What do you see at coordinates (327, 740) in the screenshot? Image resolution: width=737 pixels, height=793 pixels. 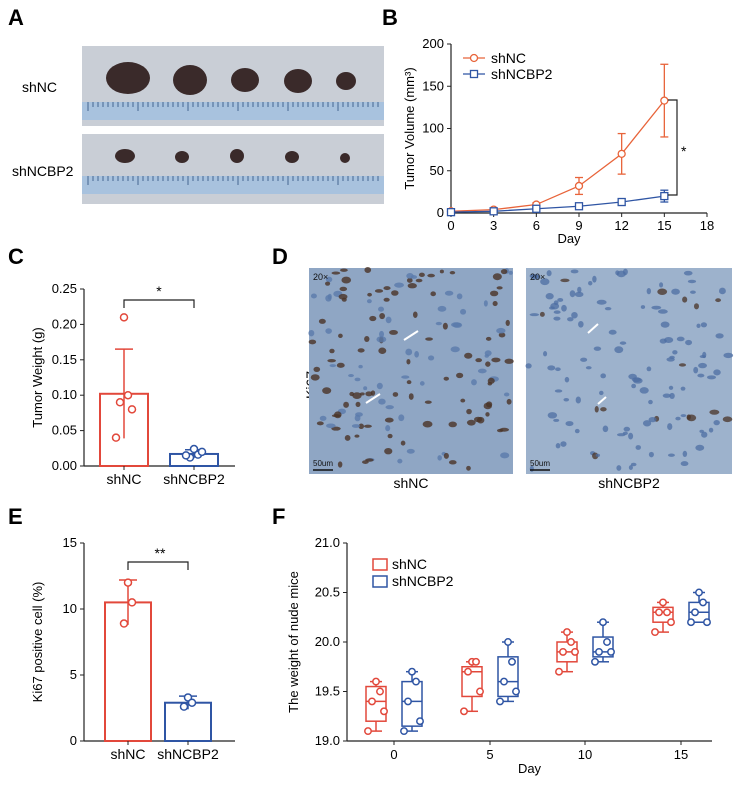 I see `y-tick-label: 19.0` at bounding box center [327, 740].